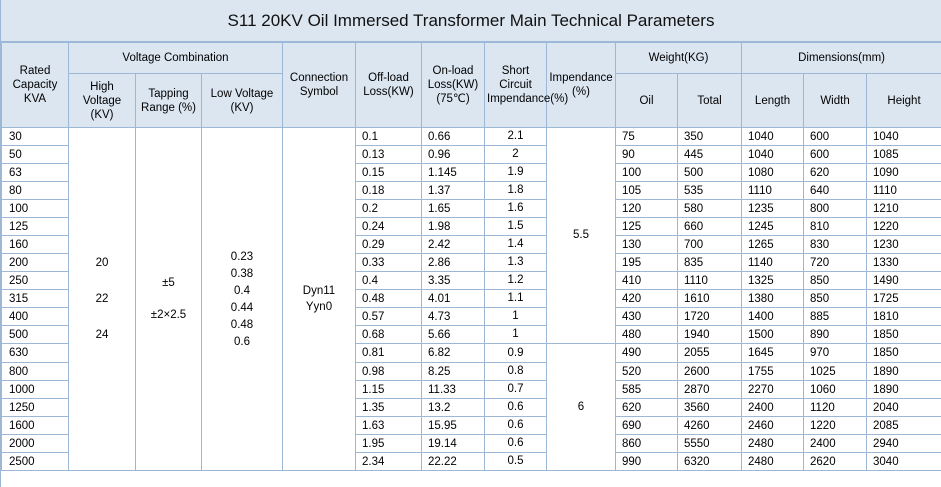  I want to click on cell-oil-weight: 690, so click(646, 425).